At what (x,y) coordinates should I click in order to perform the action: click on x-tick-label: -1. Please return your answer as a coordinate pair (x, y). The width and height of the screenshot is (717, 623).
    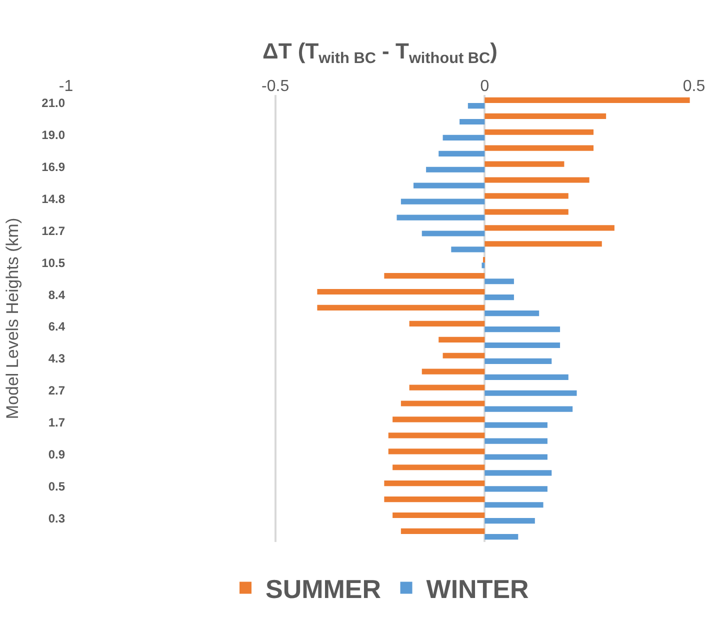
    Looking at the image, I should click on (66, 86).